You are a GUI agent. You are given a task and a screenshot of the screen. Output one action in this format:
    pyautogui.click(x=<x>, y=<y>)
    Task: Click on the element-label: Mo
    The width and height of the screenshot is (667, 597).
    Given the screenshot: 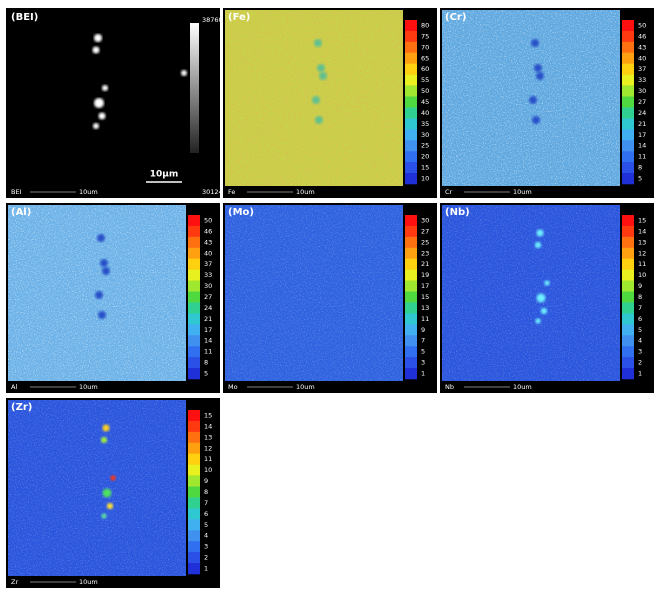 What is the action you would take?
    pyautogui.click(x=233, y=387)
    